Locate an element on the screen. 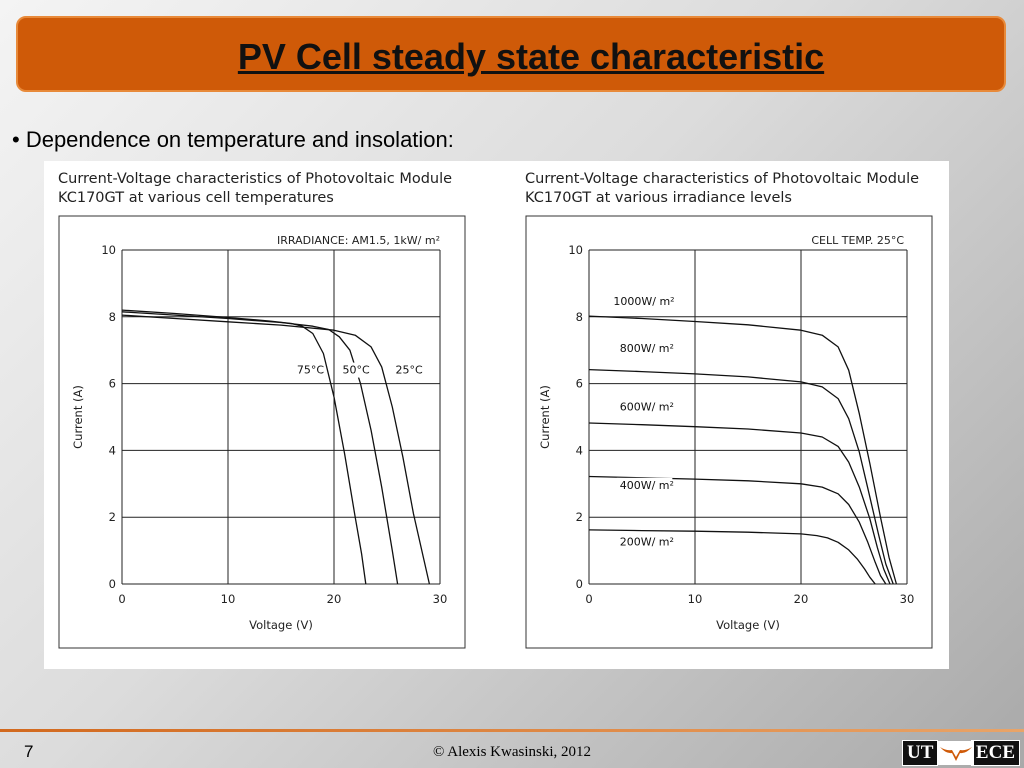  curve-label: 50°C is located at coordinates (355, 370).